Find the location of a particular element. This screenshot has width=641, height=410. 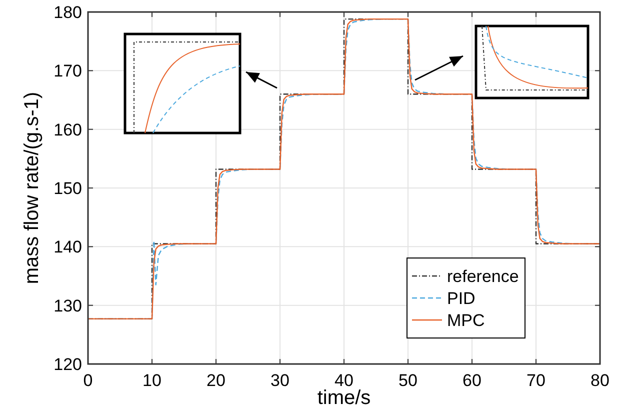

legend-label: reference is located at coordinates (483, 276).